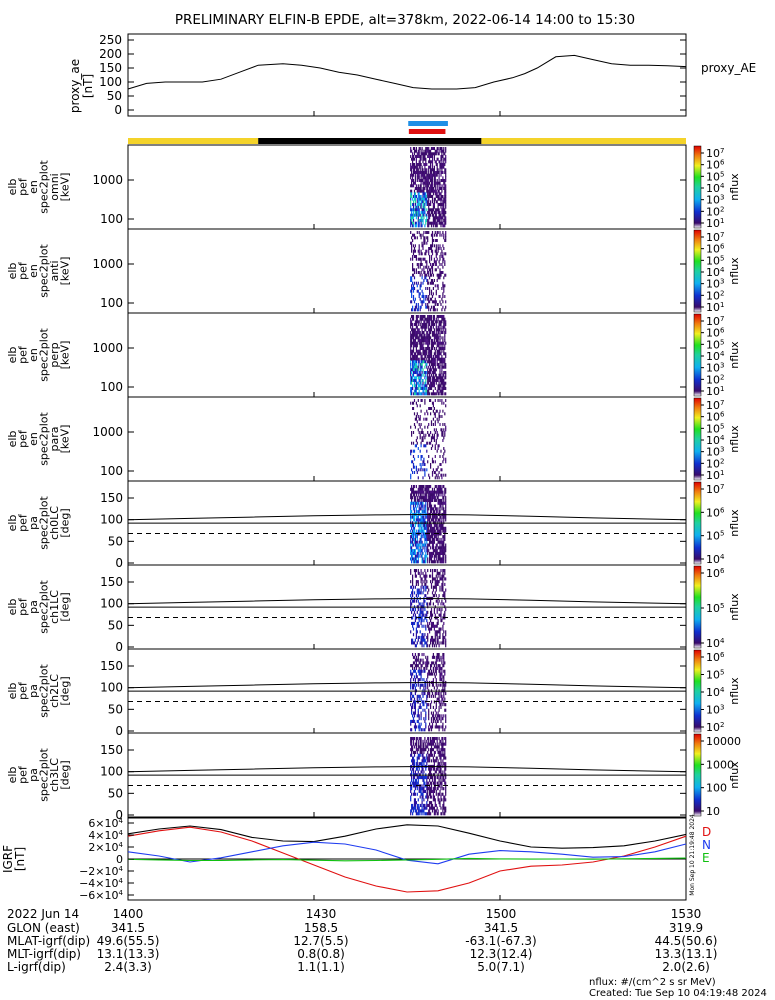 The image size is (775, 1000). What do you see at coordinates (54, 270) in the screenshot?
I see `panel-ylabel-line: anti` at bounding box center [54, 270].